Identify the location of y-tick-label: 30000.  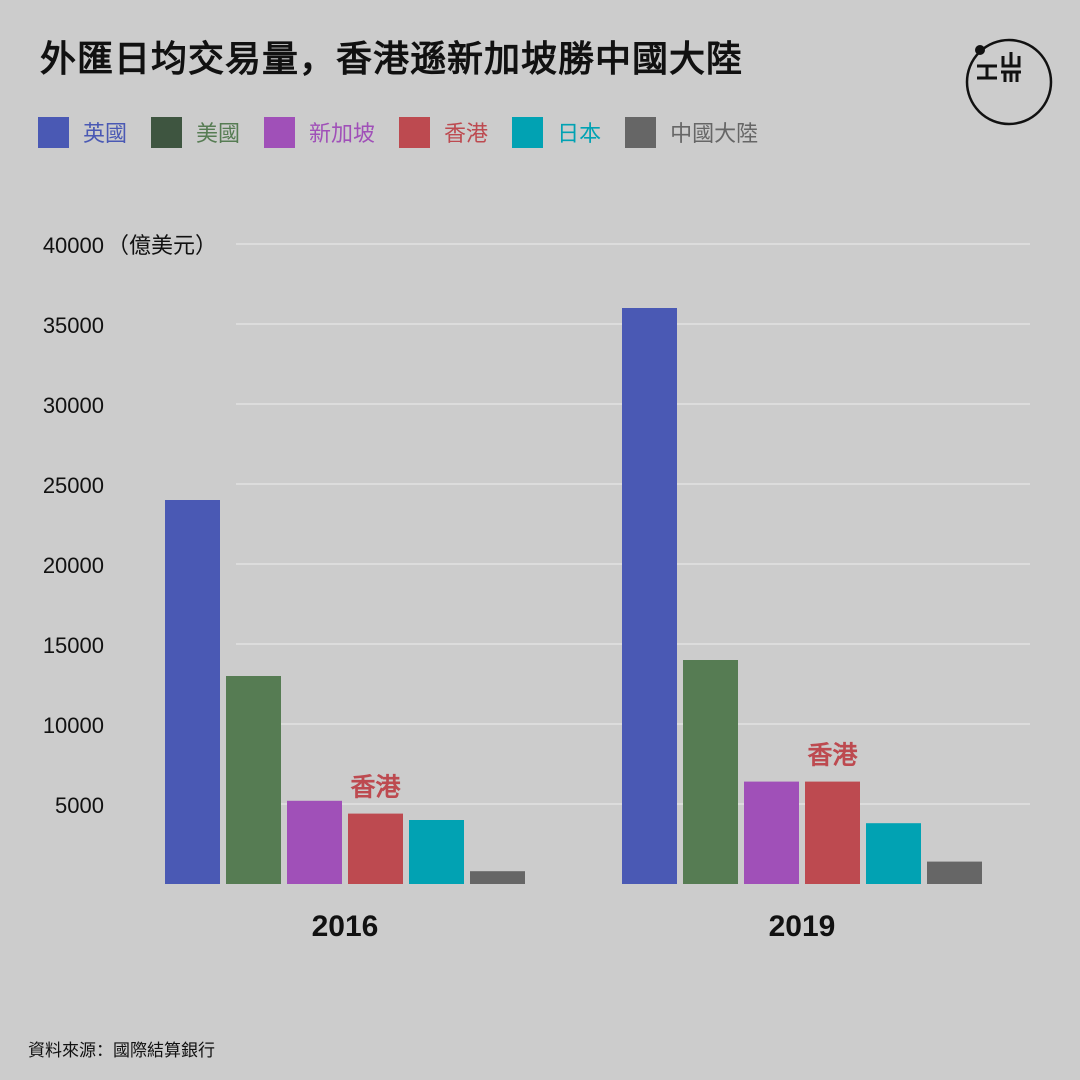
(73, 405).